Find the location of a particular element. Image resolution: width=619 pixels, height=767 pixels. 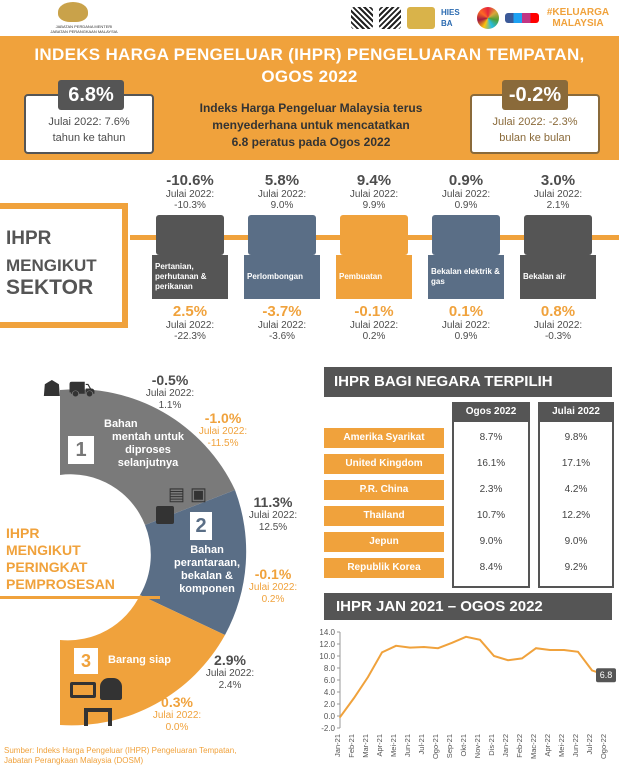

trend-title: IHPR JAN 2021 – OGOS 2022 is located at coordinates (468, 606).